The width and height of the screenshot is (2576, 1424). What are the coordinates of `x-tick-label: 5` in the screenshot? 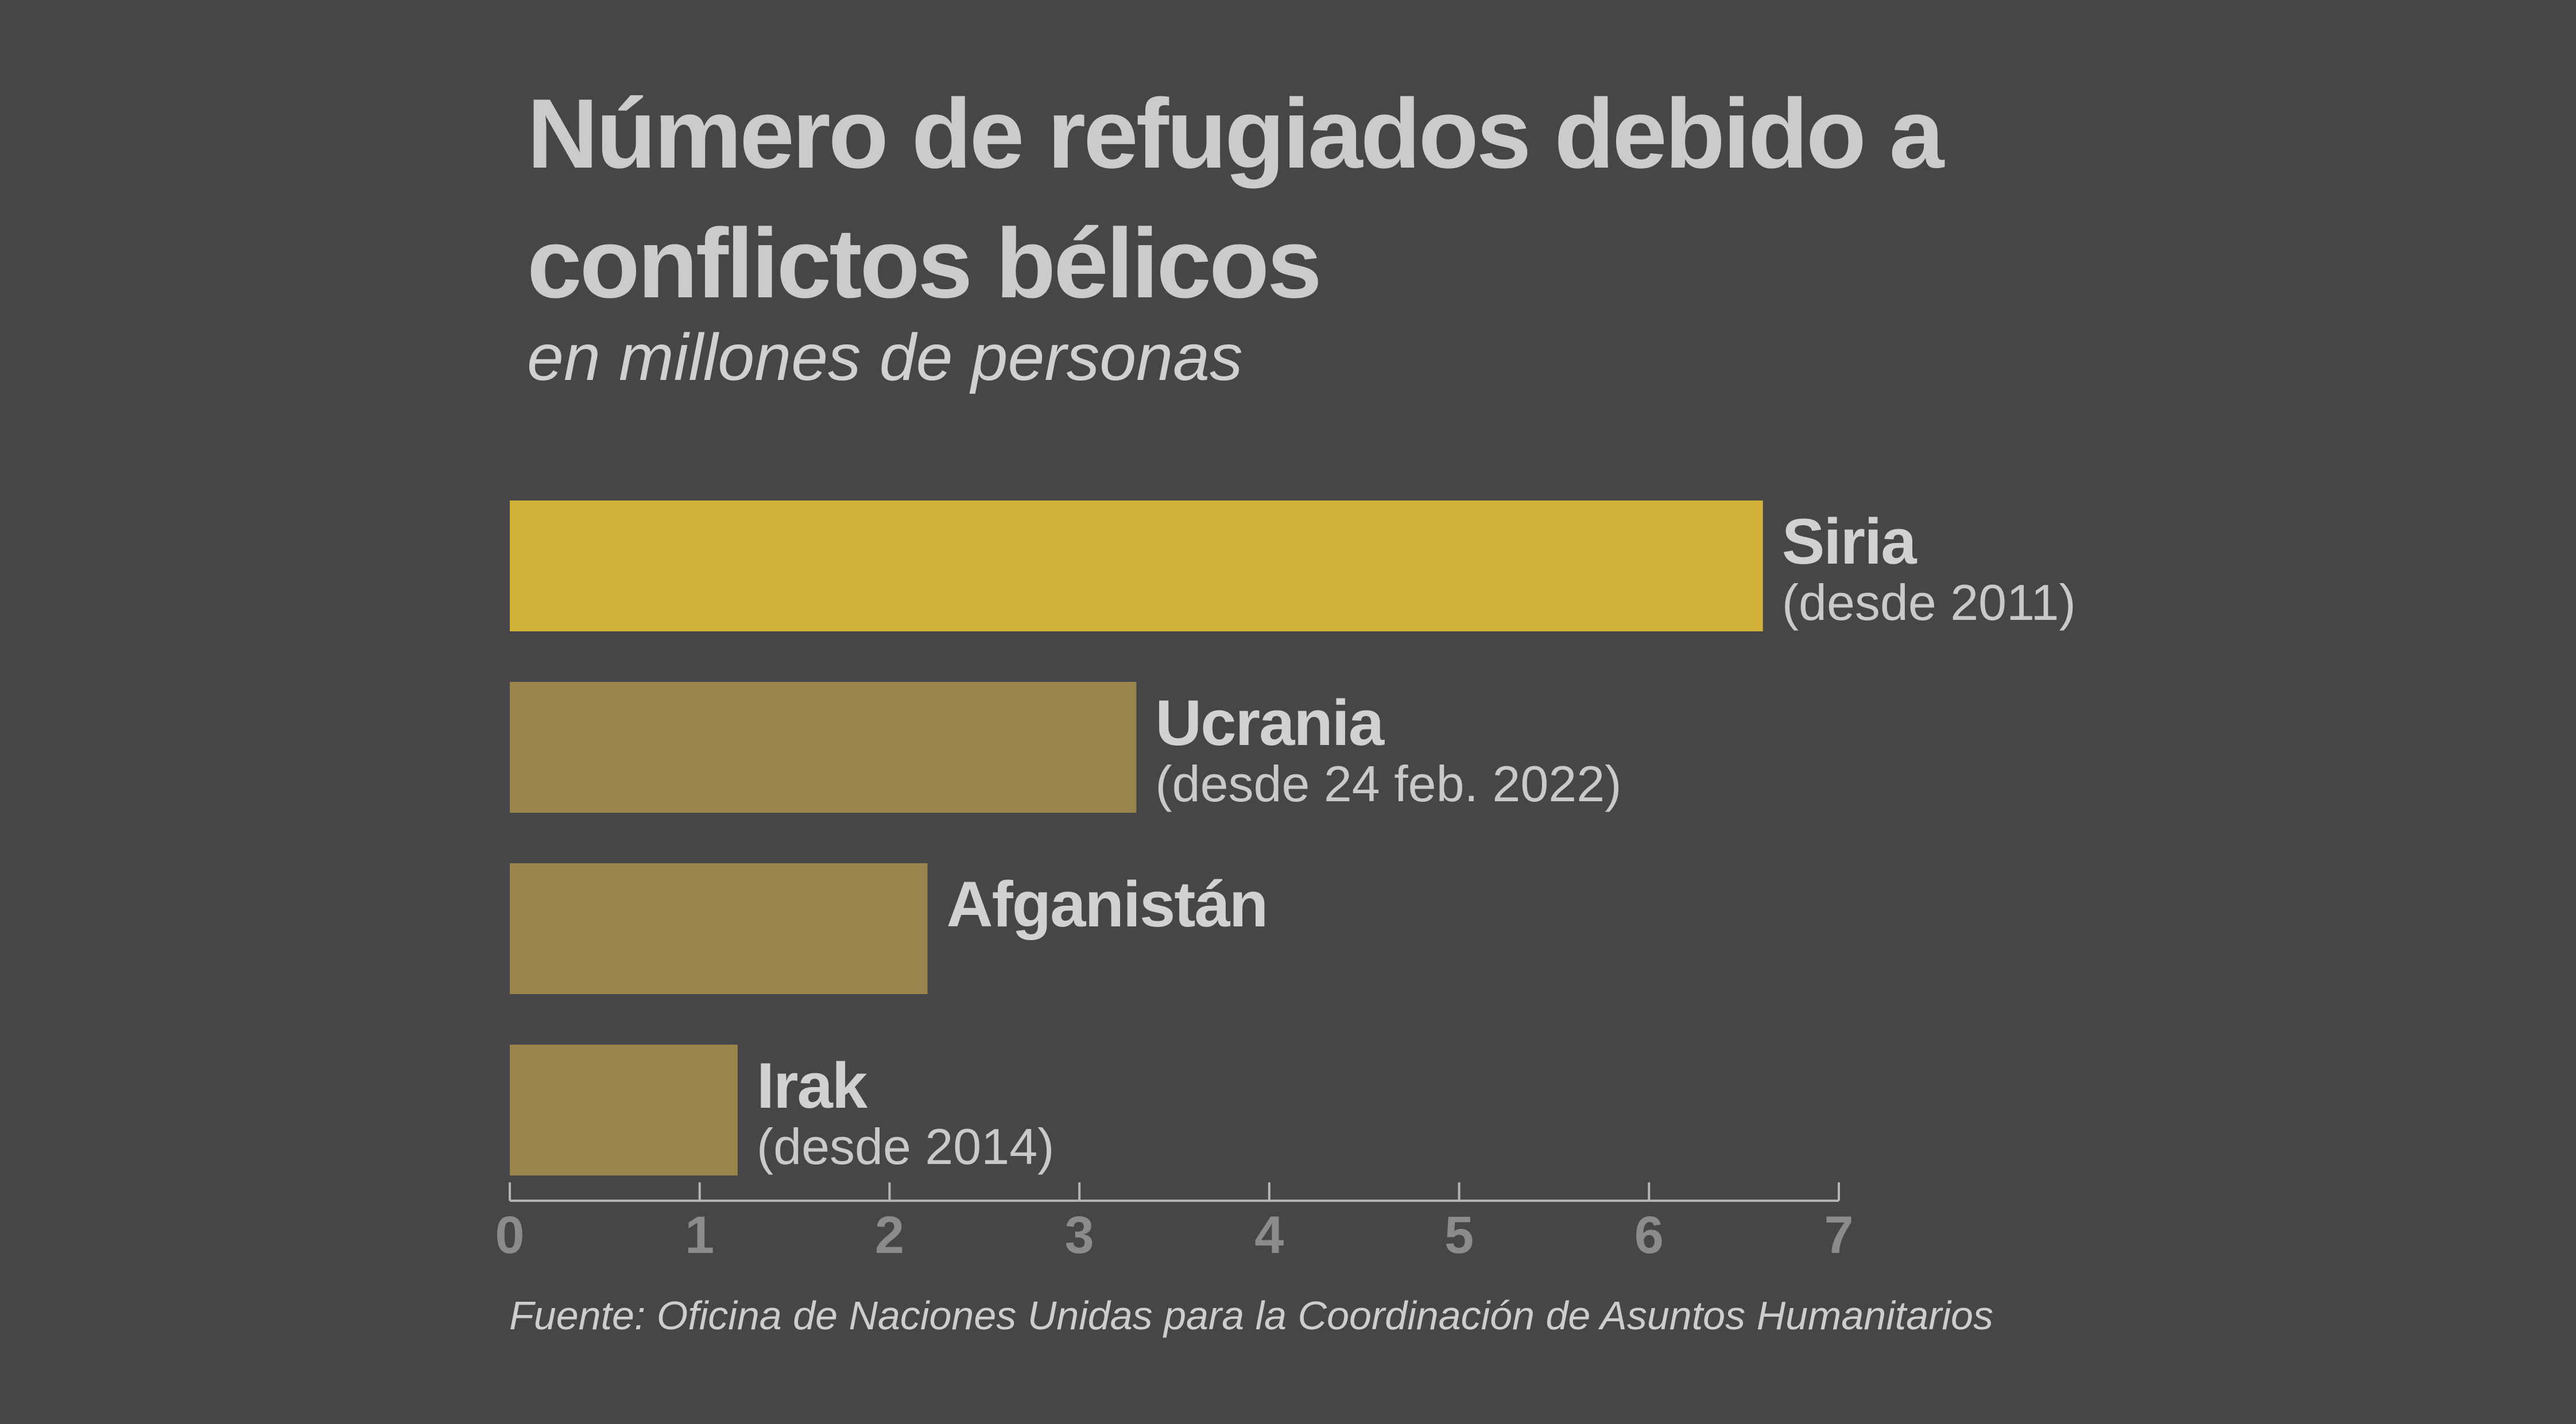 It's located at (1459, 1235).